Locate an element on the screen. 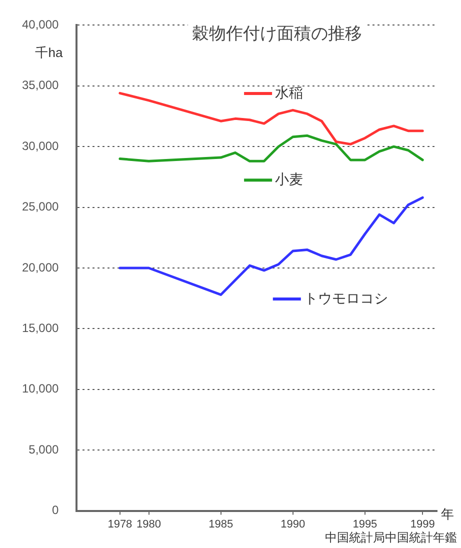 The image size is (461, 548). chart-title: 穀物作付け面積の推移 is located at coordinates (277, 33).